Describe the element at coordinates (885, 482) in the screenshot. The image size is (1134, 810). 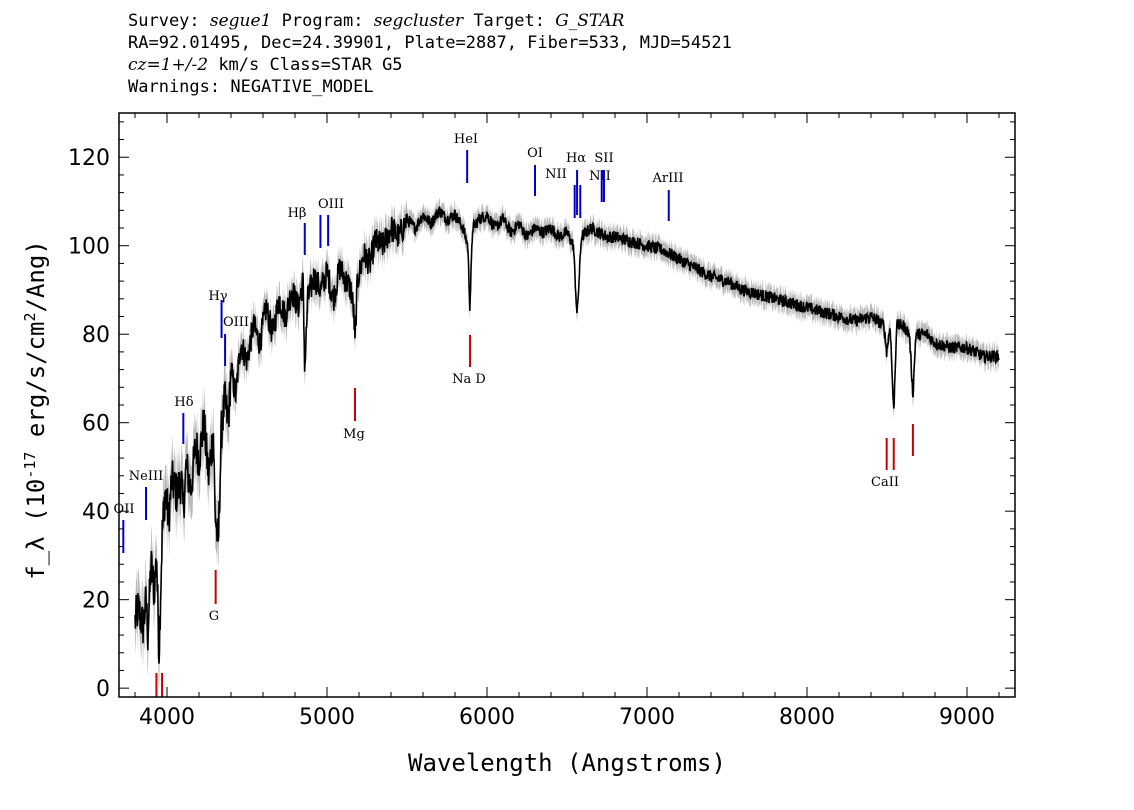
I see `absorption-line-label: CaII` at that location.